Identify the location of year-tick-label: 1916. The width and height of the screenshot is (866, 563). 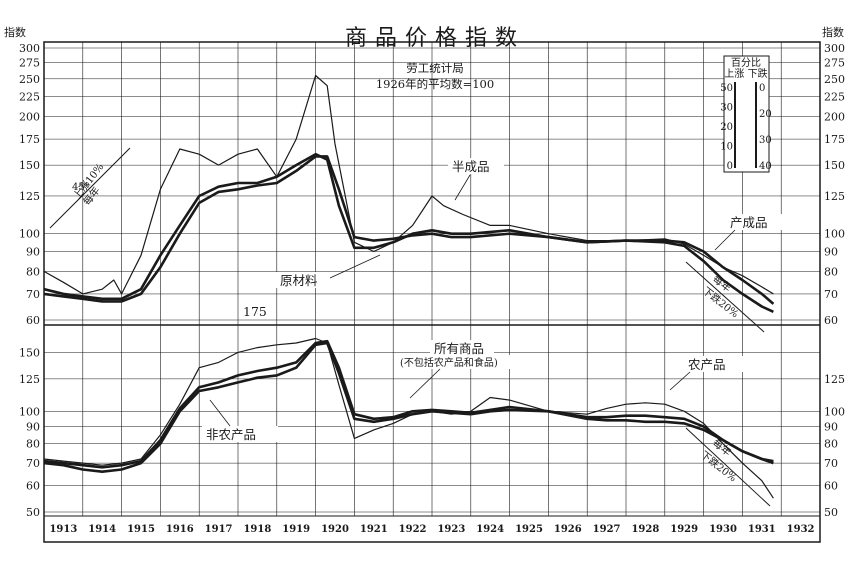
(180, 529).